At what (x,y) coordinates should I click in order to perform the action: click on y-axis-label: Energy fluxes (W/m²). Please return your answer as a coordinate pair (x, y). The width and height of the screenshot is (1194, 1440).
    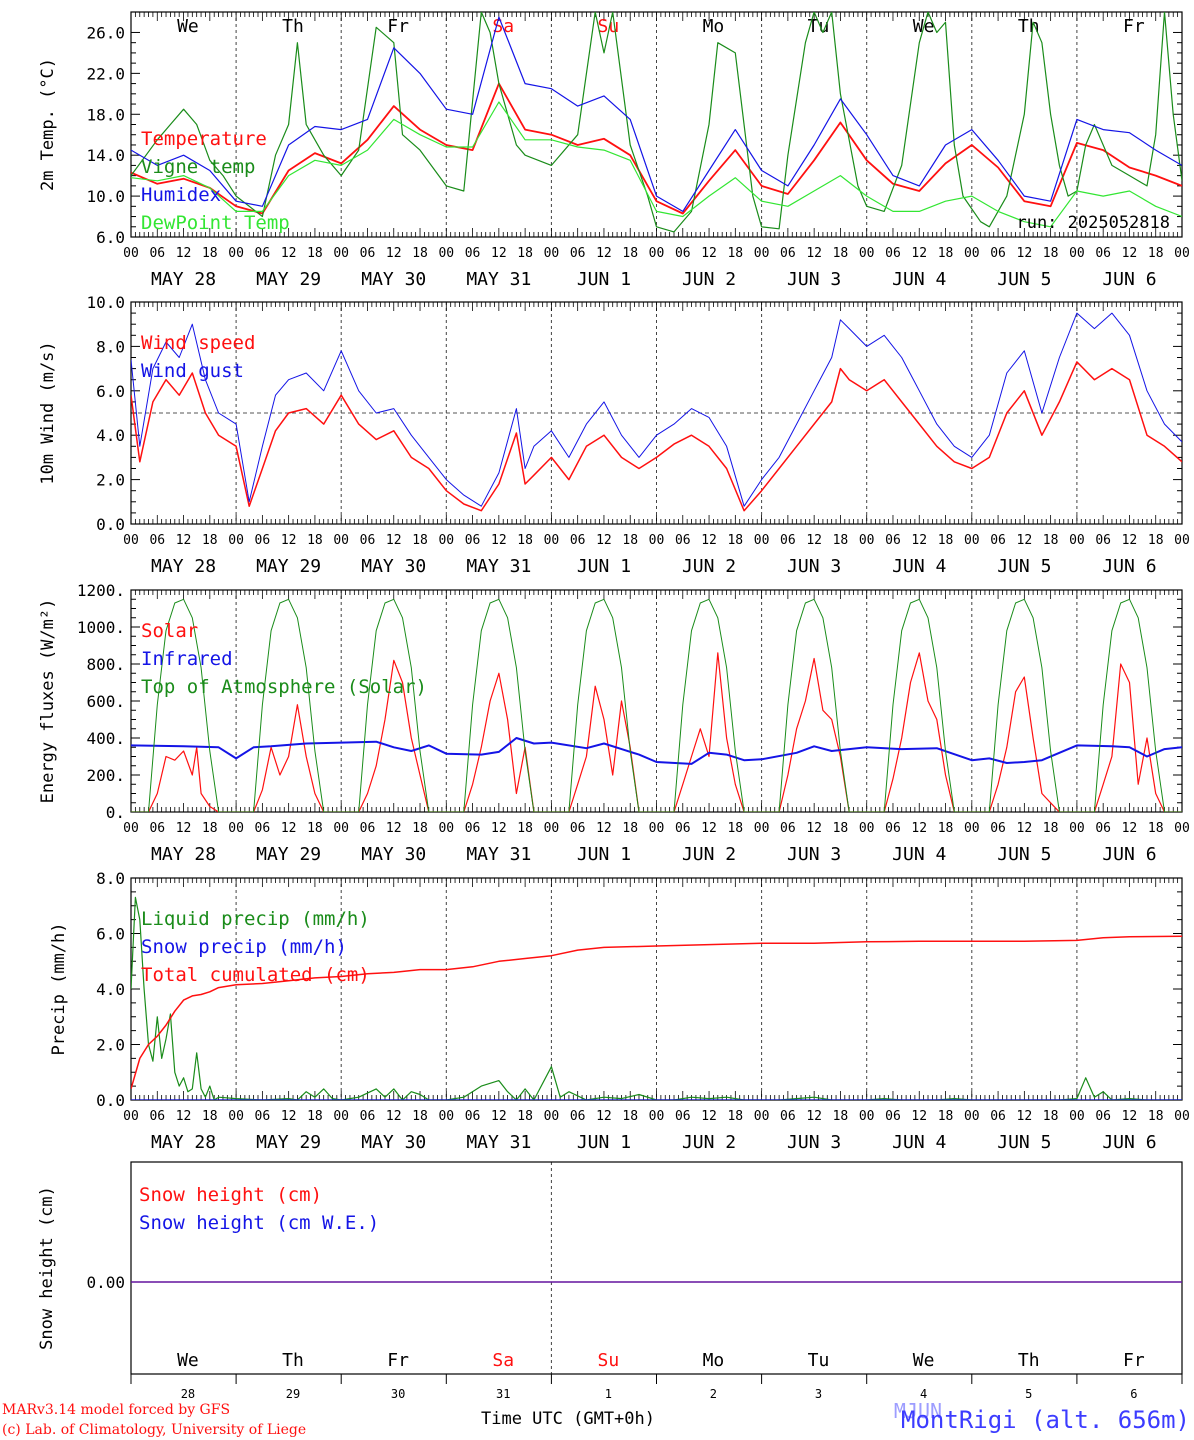
    Looking at the image, I should click on (48, 701).